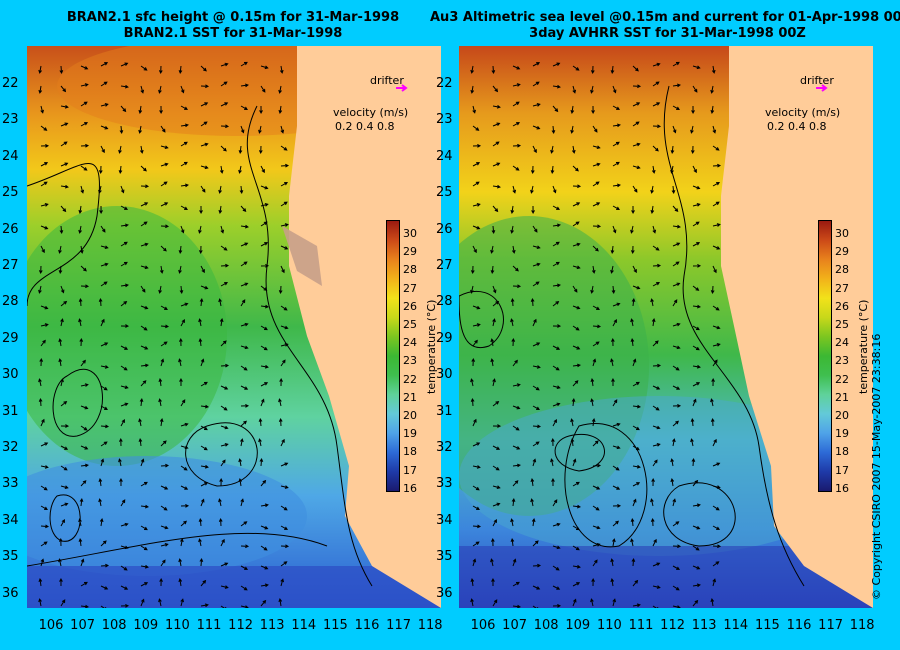 The image size is (900, 650). What do you see at coordinates (10, 265) in the screenshot?
I see `latitude-tick-left-27: 27` at bounding box center [10, 265].